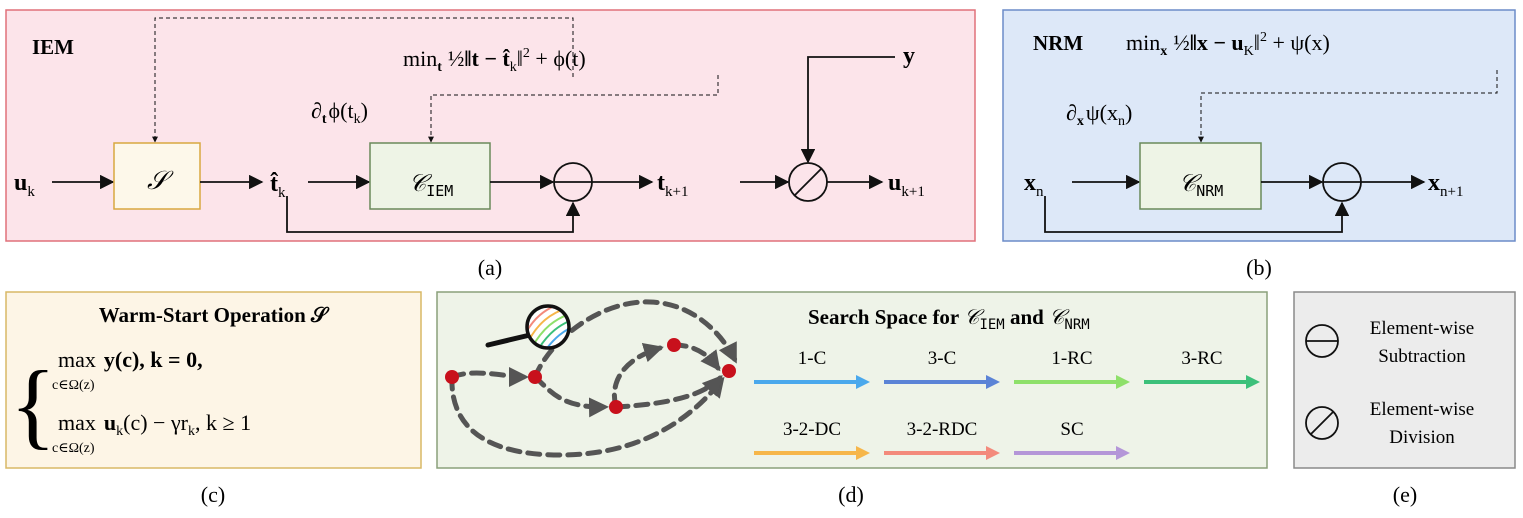  Describe the element at coordinates (1259, 267) in the screenshot. I see `caption-b: (b)` at that location.